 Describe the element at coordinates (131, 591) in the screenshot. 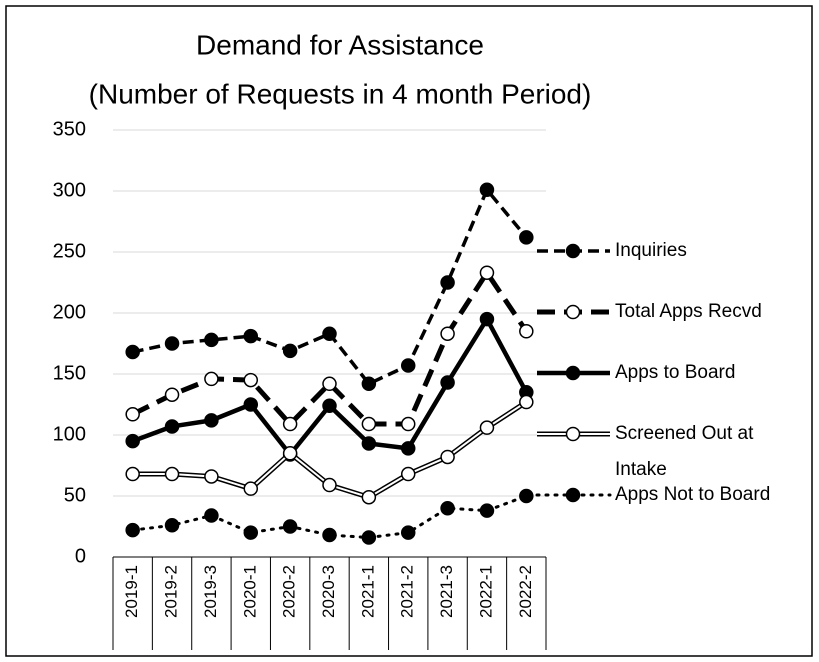

I see `x-tick-label: 2019-1` at that location.